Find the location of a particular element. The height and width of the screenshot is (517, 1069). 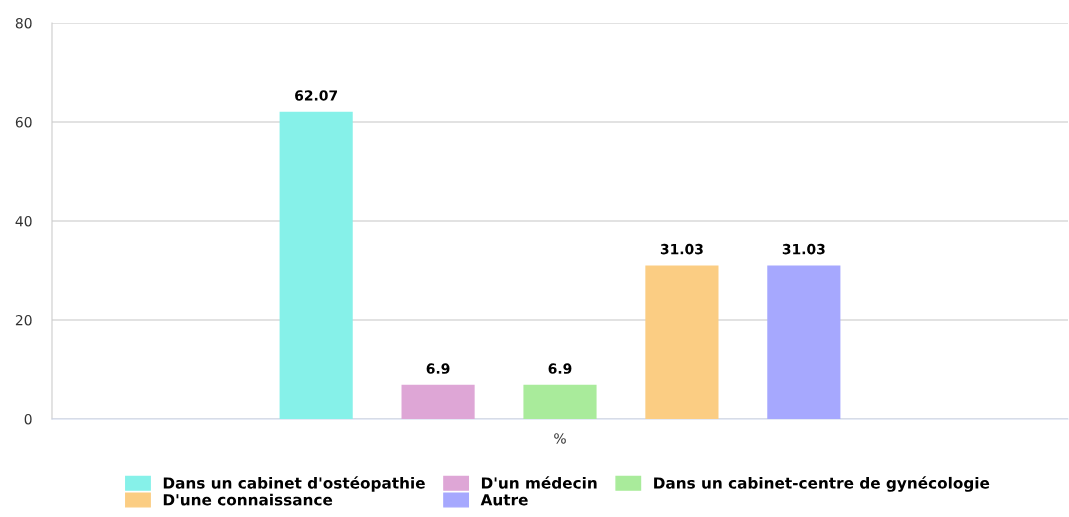

y-tick-label: 60 is located at coordinates (23, 122).